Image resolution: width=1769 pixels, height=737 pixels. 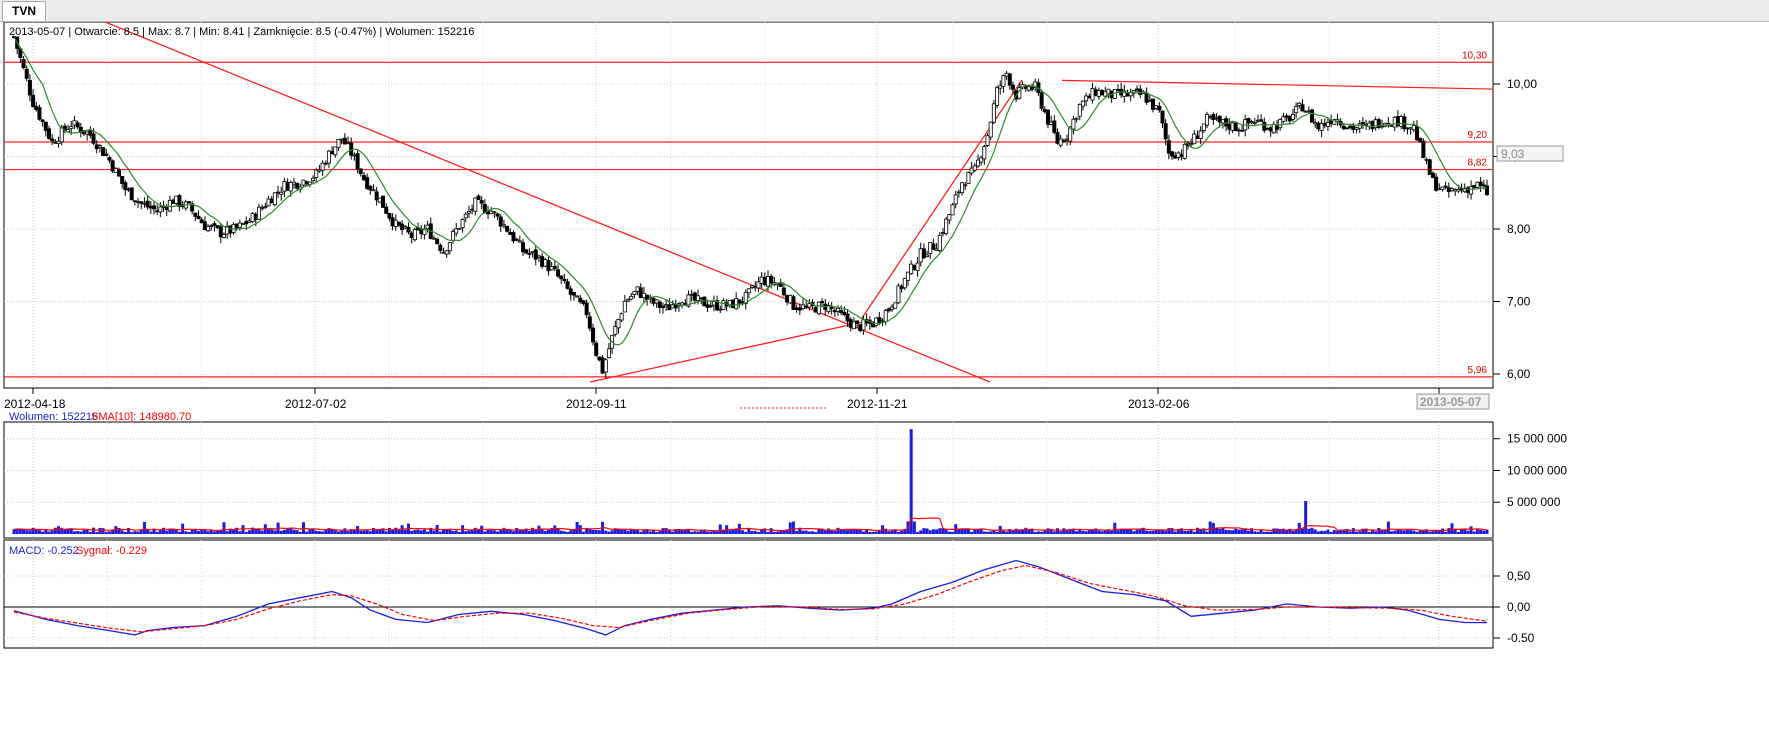 I want to click on tab-tvn: TVN, so click(x=24, y=11).